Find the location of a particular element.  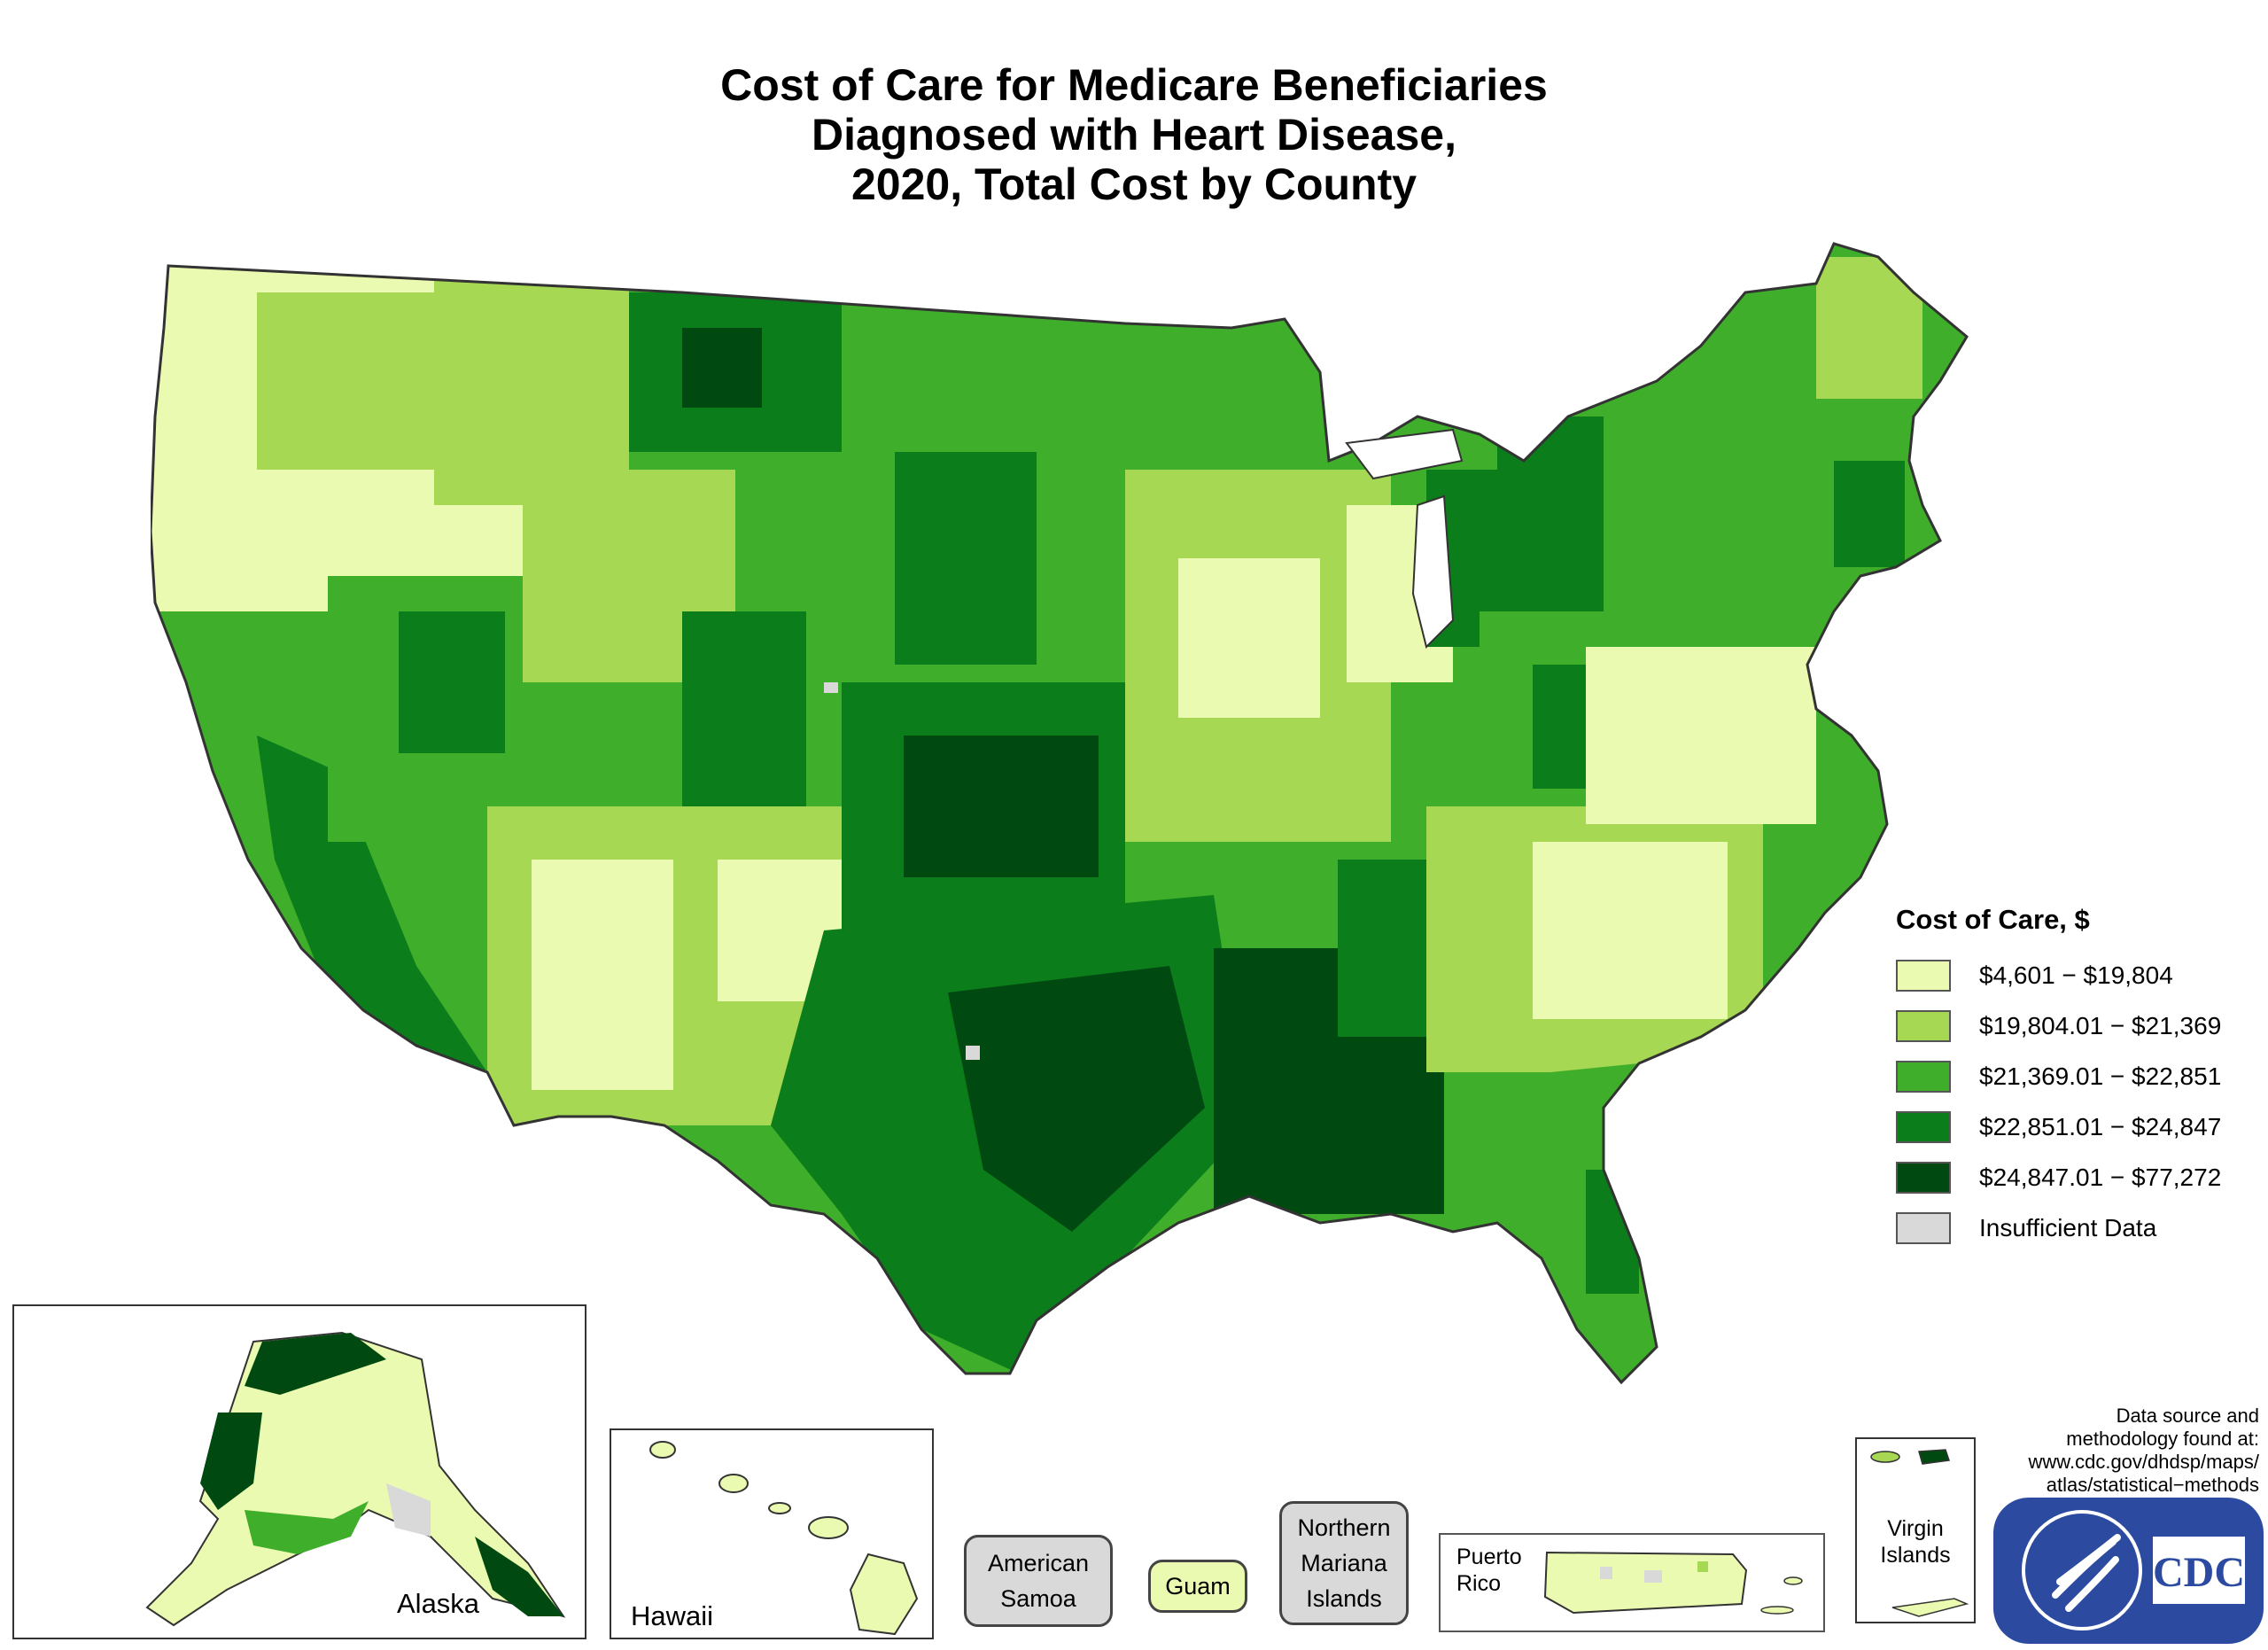

cdc-logo: CDC is located at coordinates (2128, 1571).